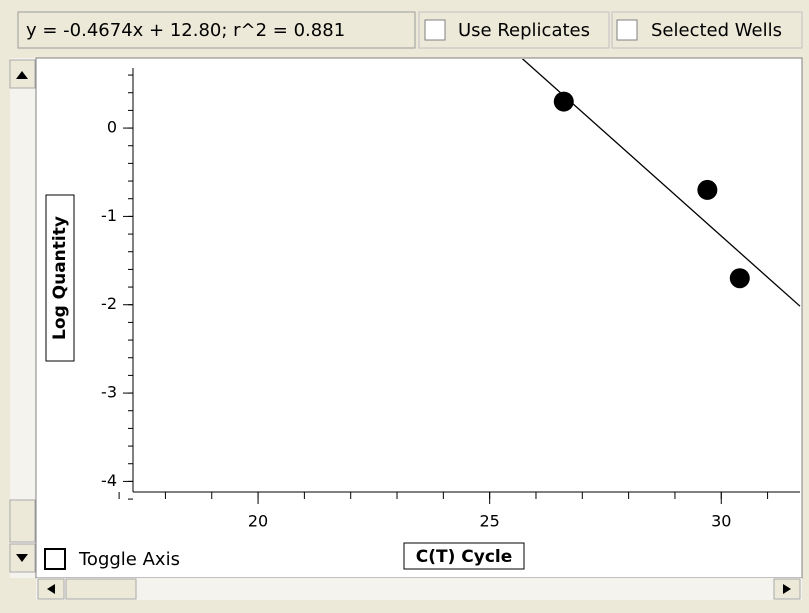 The width and height of the screenshot is (809, 613). Describe the element at coordinates (129, 559) in the screenshot. I see `toggle-axis-label: Toggle Axis` at that location.